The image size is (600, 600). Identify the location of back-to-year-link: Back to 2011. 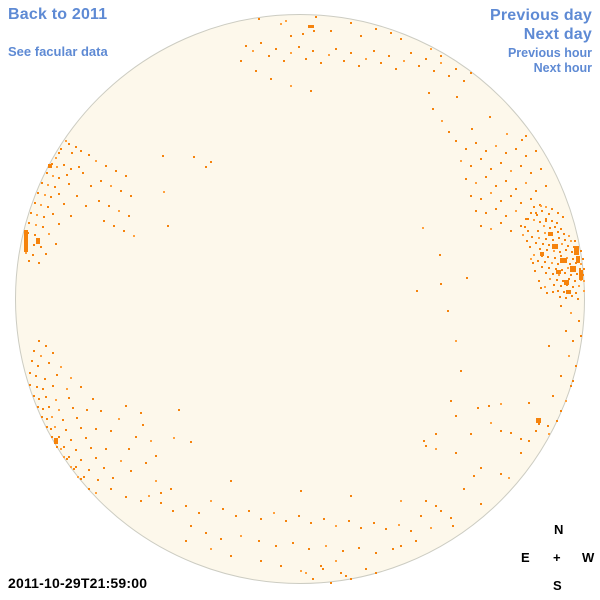
(58, 14).